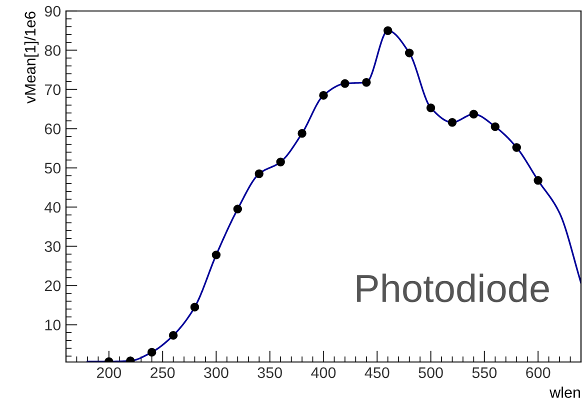 The height and width of the screenshot is (401, 586). What do you see at coordinates (52, 11) in the screenshot?
I see `y-tick-label: 90` at bounding box center [52, 11].